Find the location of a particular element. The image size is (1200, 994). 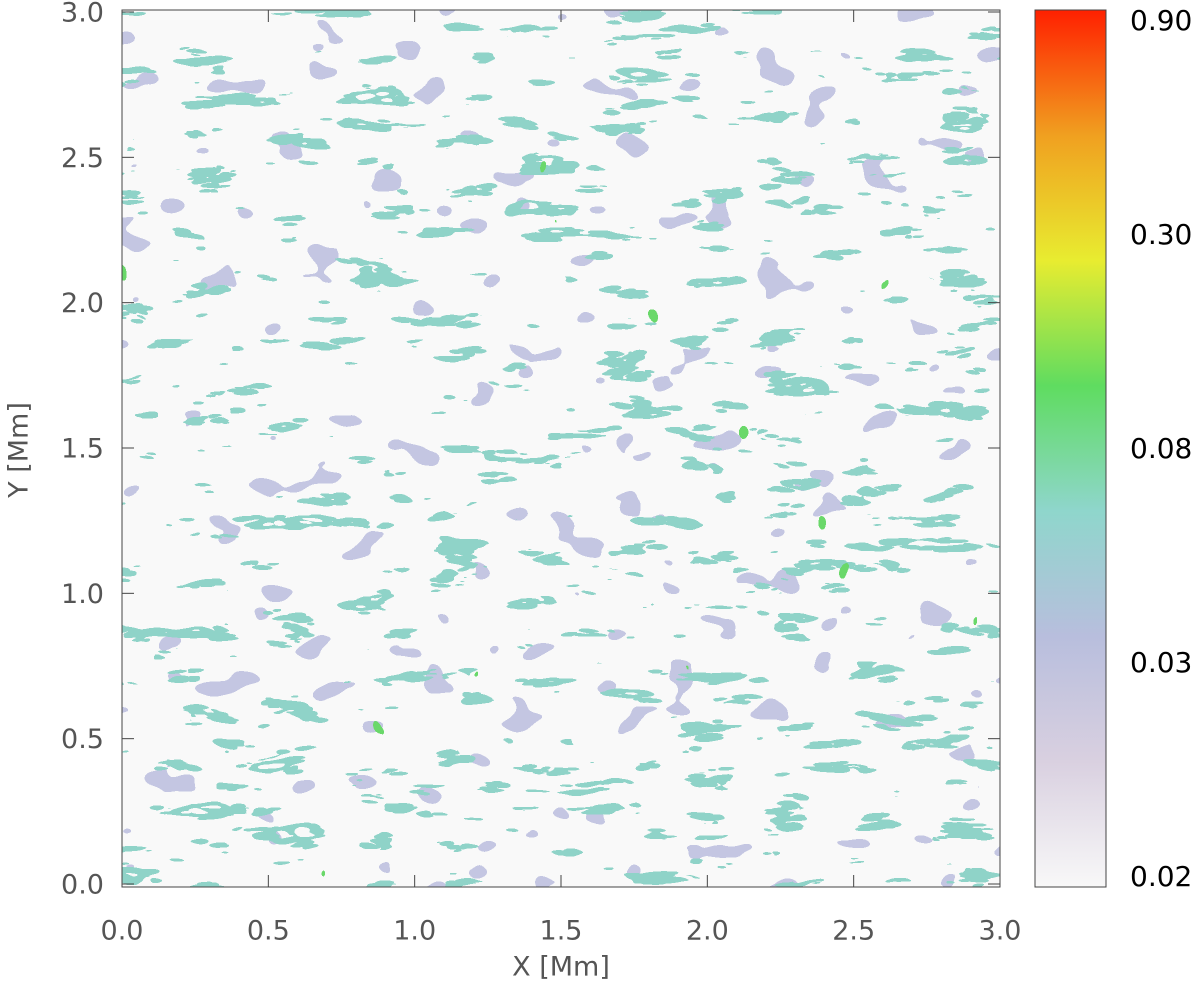

colorbar-tick-label: 0.08 is located at coordinates (1161, 448).